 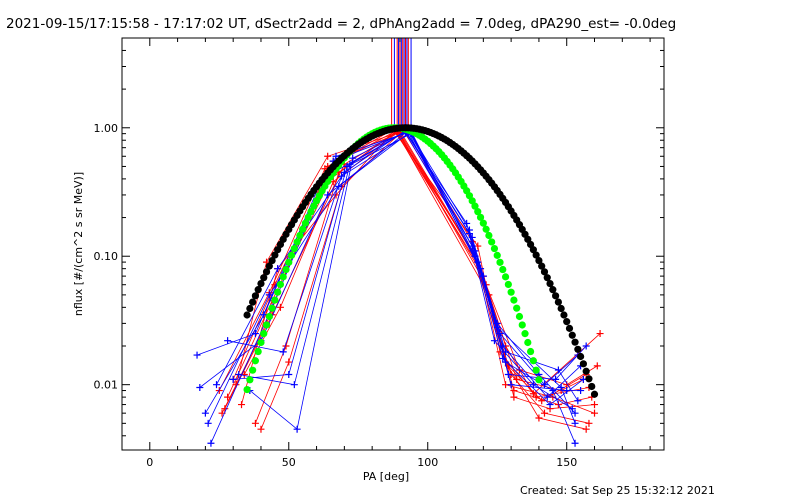 I want to click on created-timestamp: Created: Sat Sep 25 15:32:12 2021, so click(x=617, y=490).